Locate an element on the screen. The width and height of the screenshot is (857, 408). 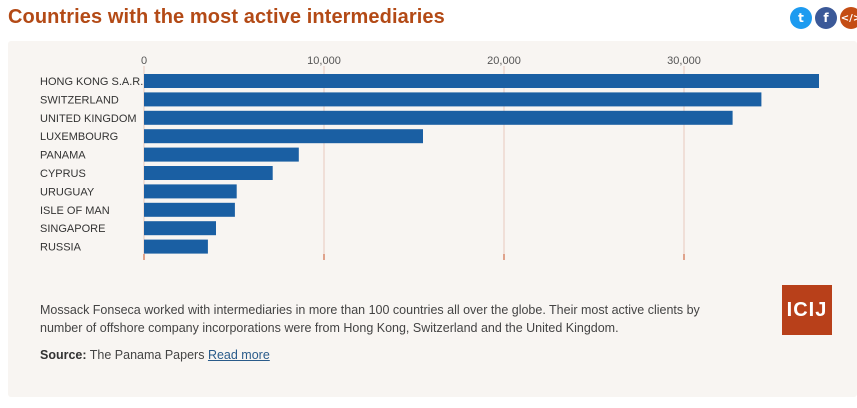
x-tick-label: 10,000 is located at coordinates (324, 61).